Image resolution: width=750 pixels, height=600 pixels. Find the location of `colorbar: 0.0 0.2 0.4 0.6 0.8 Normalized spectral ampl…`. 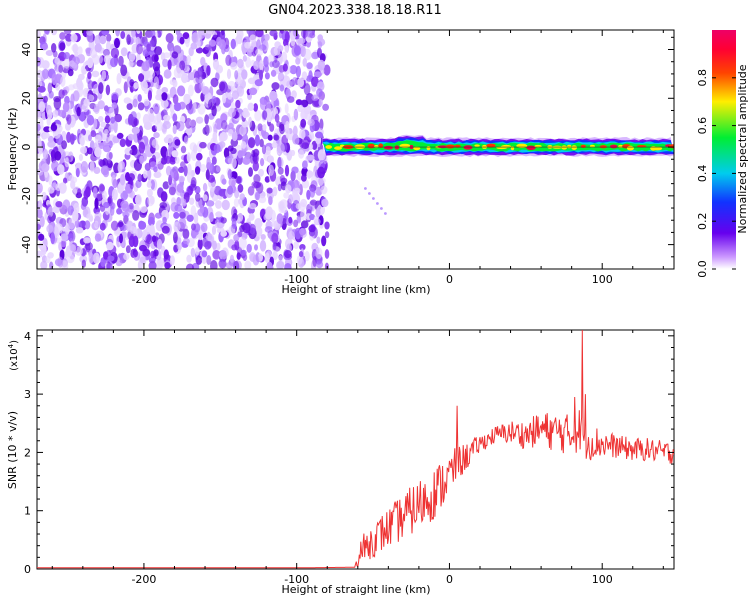

colorbar: 0.0 0.2 0.4 0.6 0.8 Normalized spectral ampl… is located at coordinates (722, 154).